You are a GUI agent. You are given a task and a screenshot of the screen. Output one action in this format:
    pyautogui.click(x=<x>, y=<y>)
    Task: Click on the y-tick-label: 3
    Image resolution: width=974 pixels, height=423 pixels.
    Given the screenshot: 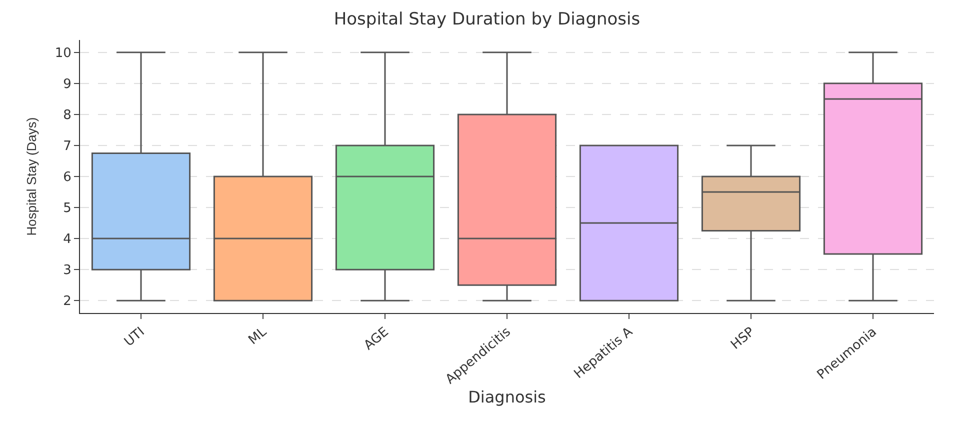 What is the action you would take?
    pyautogui.click(x=67, y=270)
    